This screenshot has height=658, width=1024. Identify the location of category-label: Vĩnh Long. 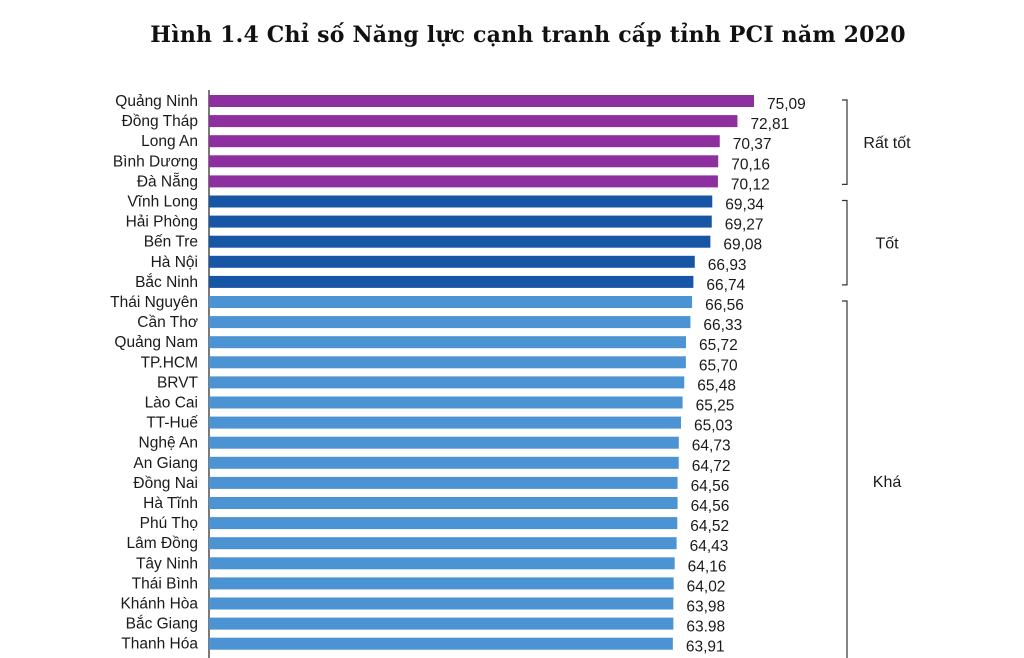
(162, 202).